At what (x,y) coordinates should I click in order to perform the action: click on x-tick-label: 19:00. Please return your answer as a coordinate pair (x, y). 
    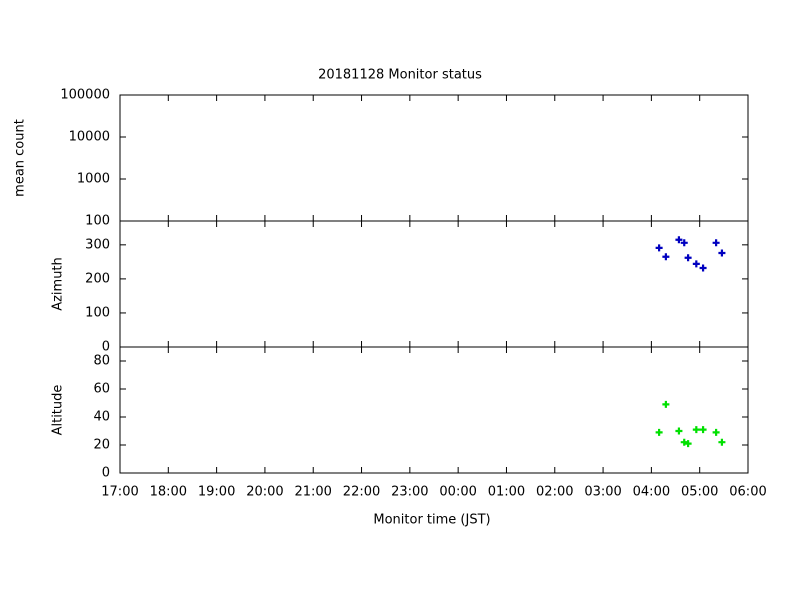
    Looking at the image, I should click on (216, 492).